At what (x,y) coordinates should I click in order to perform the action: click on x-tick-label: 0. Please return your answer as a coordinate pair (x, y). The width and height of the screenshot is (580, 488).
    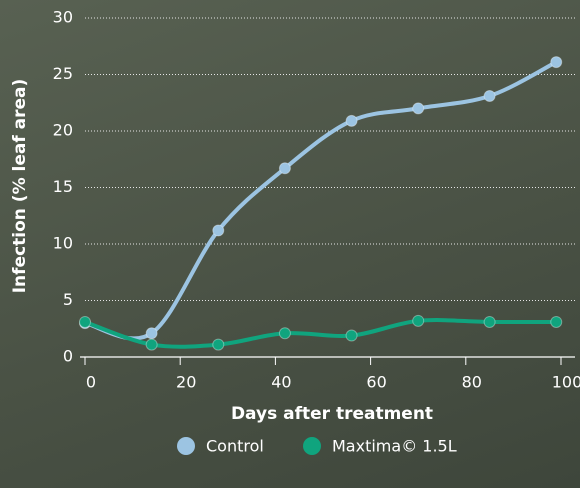
    Looking at the image, I should click on (91, 382).